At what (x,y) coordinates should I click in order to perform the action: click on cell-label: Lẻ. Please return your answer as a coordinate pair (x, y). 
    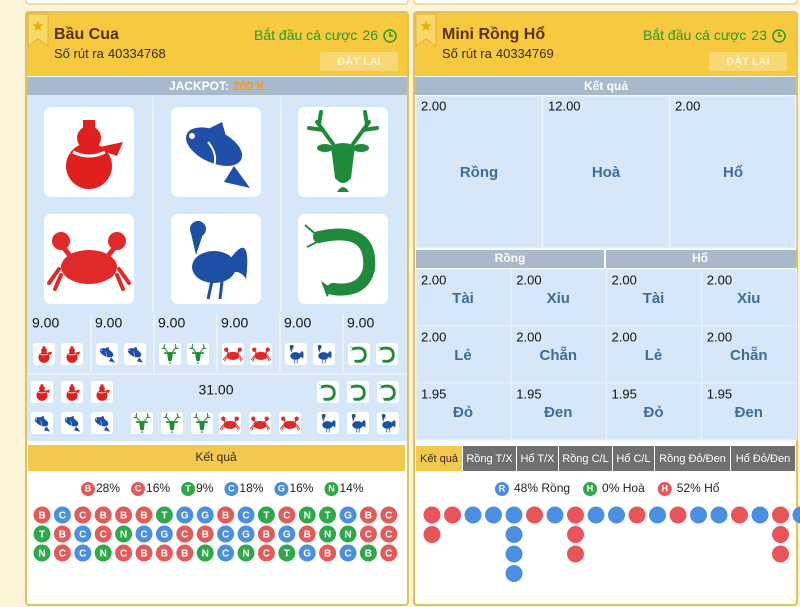
    Looking at the image, I should click on (654, 355).